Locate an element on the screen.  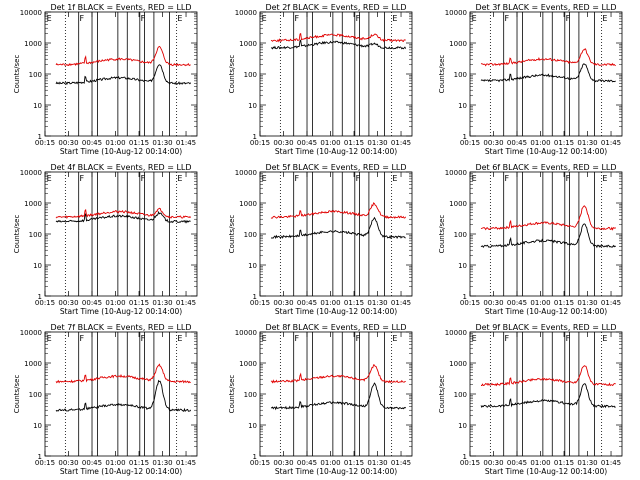
chart-title: Det 1f BLACK = Events, RED = LLD is located at coordinates (120, 7).